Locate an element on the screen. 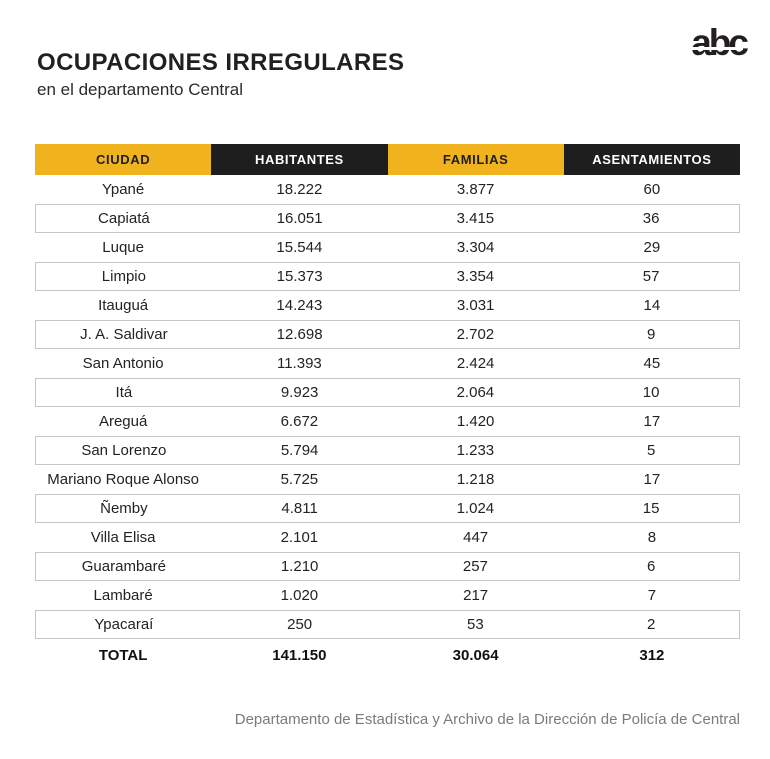 The height and width of the screenshot is (759, 770). cell-habitantes: 11.393 is located at coordinates (299, 363).